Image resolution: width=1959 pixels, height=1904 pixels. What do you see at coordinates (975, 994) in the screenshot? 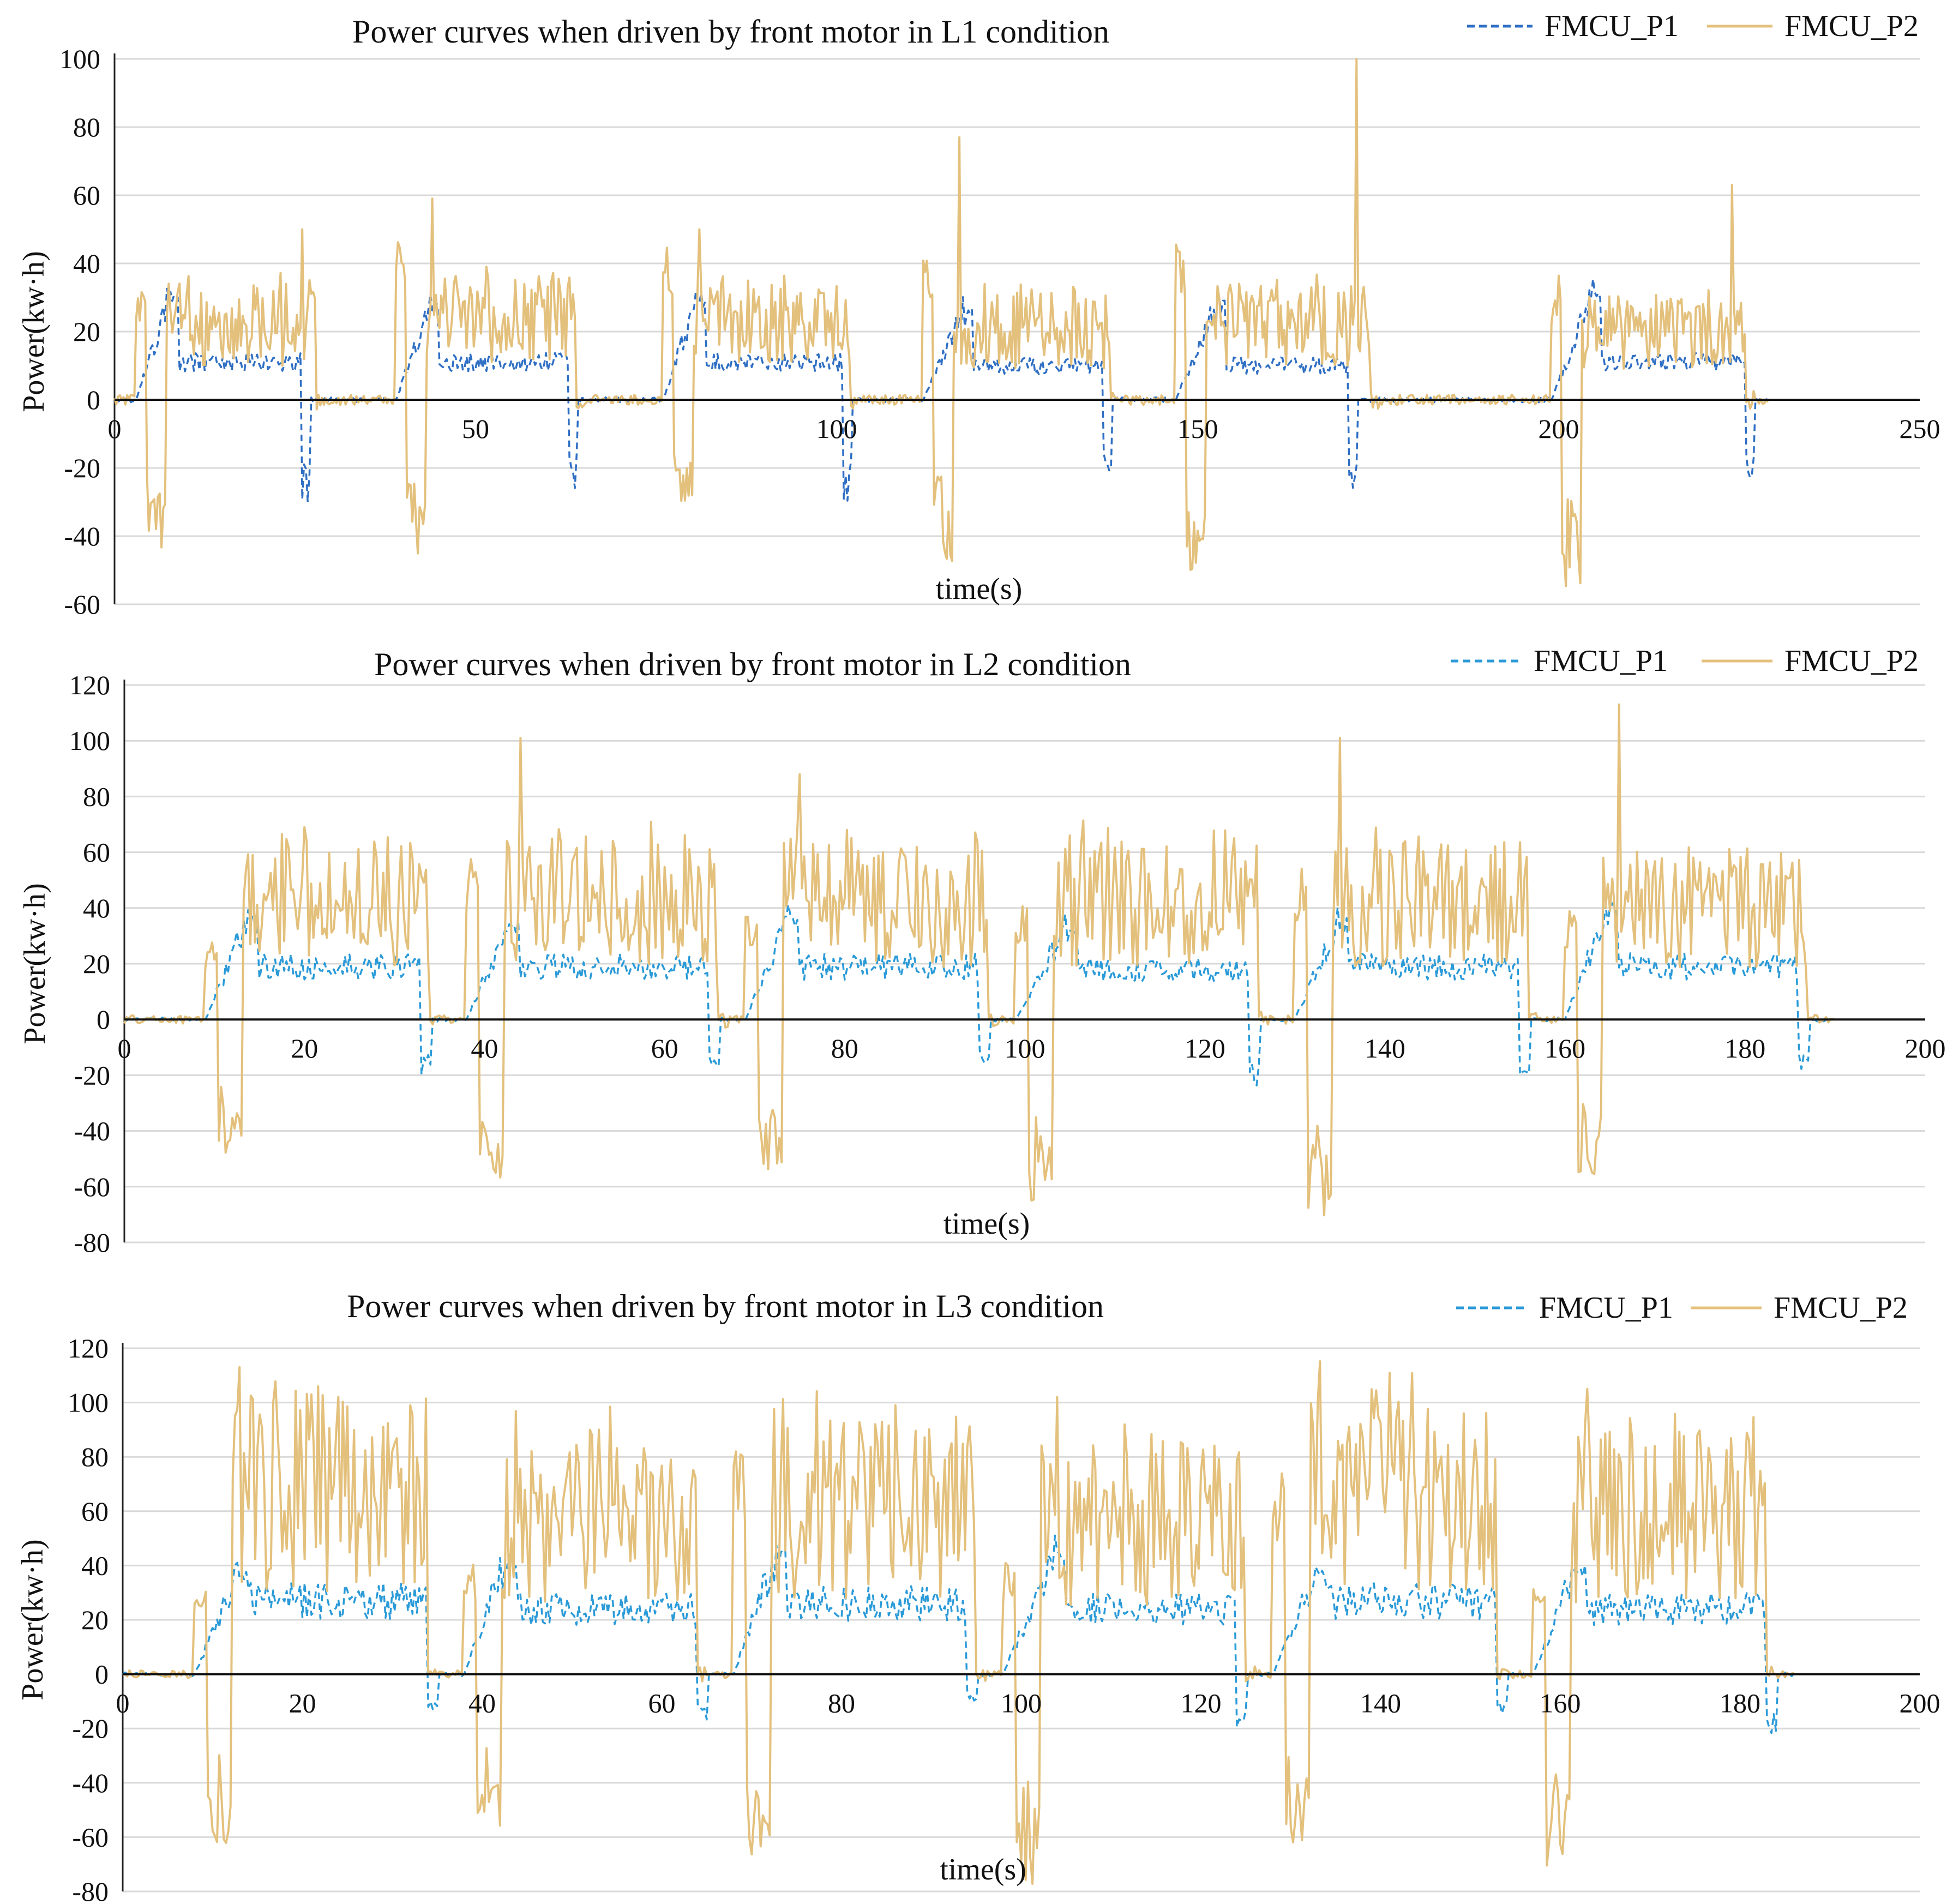
I see `series-line-fmcu_p1` at bounding box center [975, 994].